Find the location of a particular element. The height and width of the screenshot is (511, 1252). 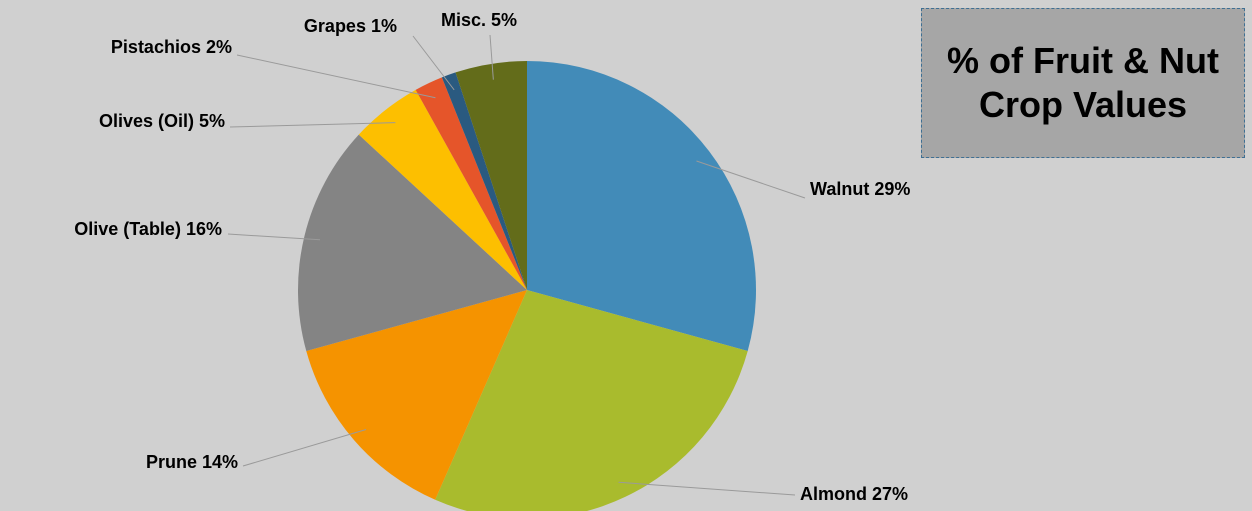

label-value: 16% is located at coordinates (204, 229).